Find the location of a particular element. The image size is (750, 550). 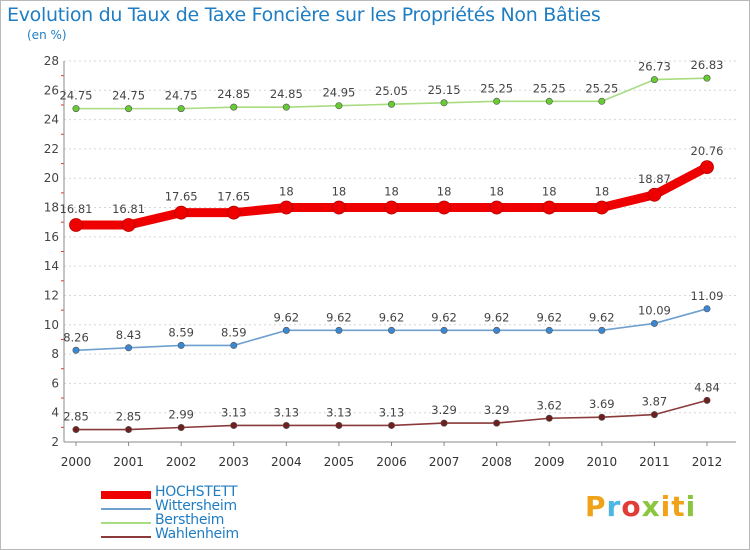

data-label-berstheim: 25.15 is located at coordinates (444, 90).